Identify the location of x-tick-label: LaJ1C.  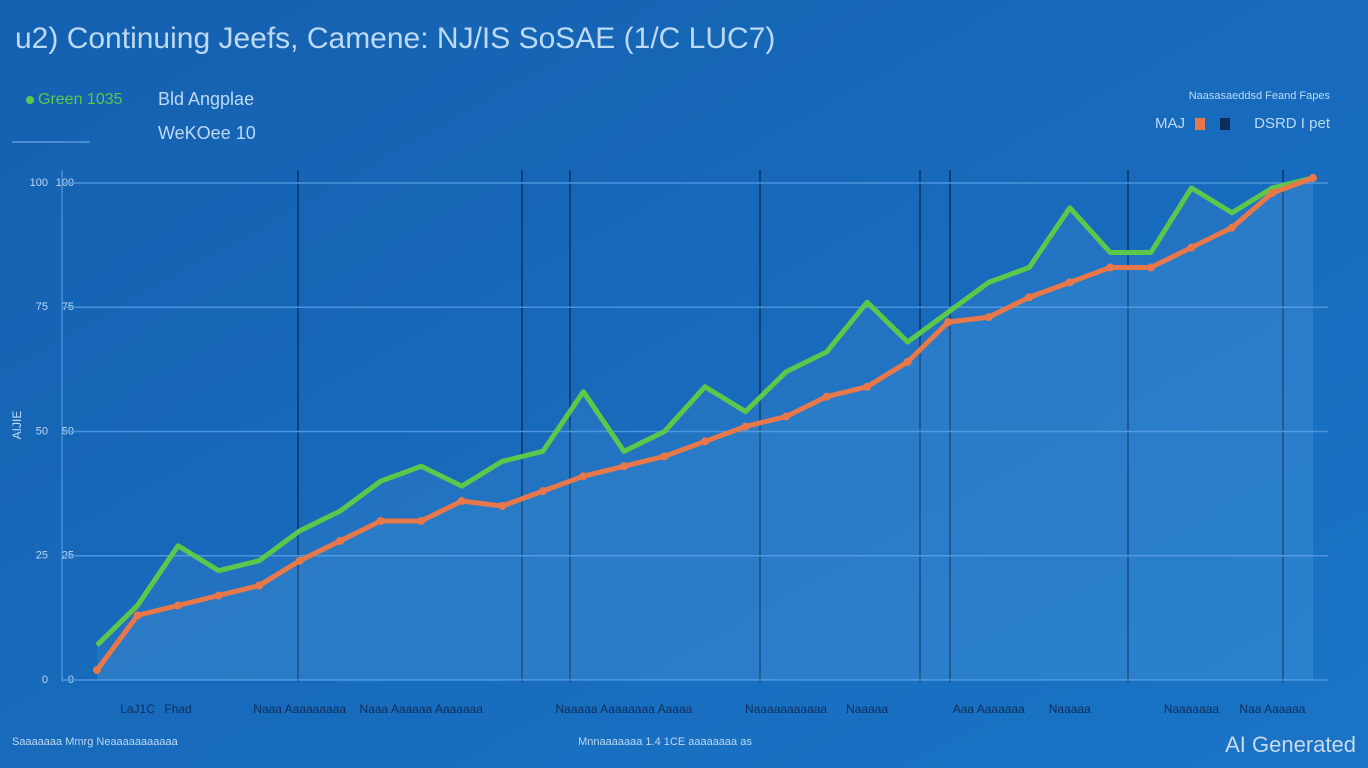
(137, 709).